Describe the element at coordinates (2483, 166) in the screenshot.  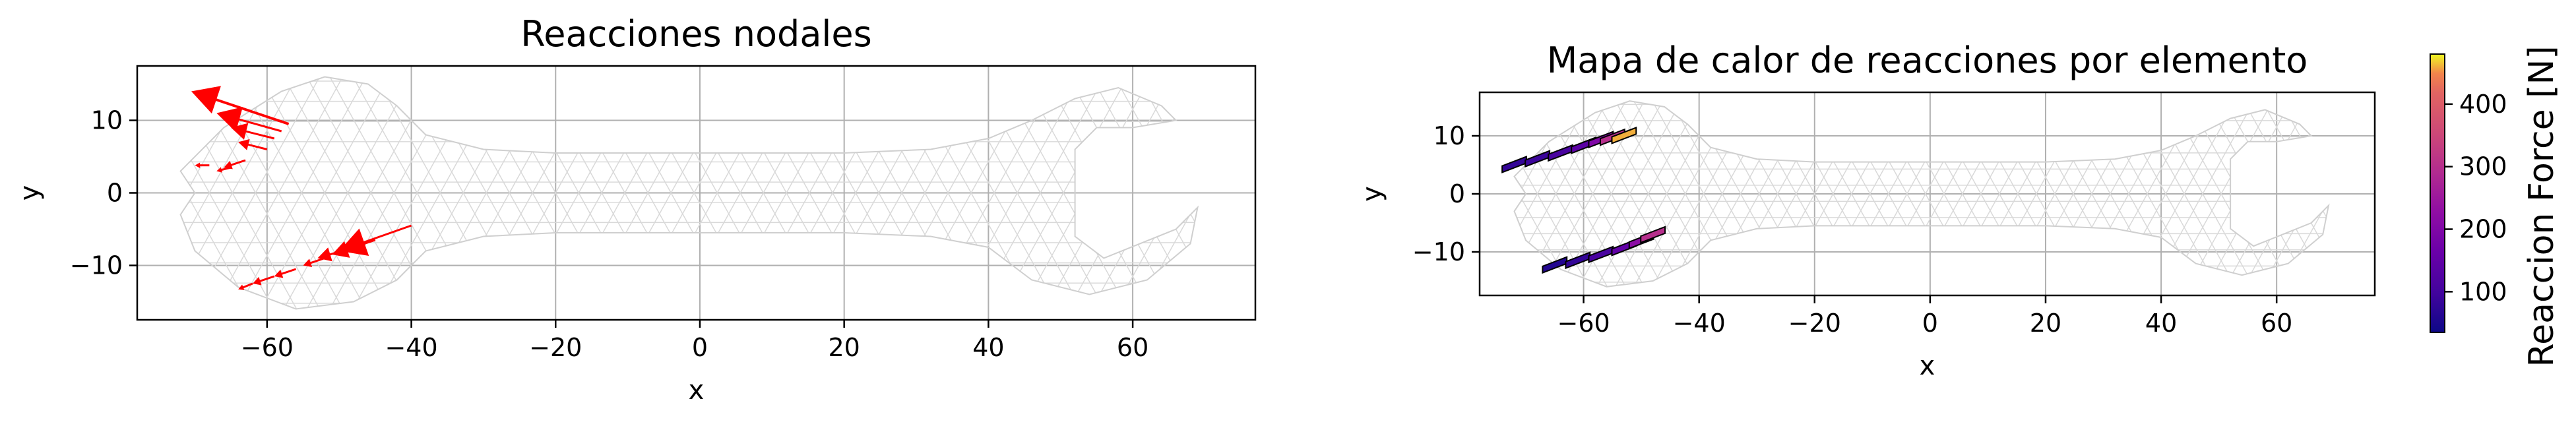
I see `colorbar-tick-label: 300` at that location.